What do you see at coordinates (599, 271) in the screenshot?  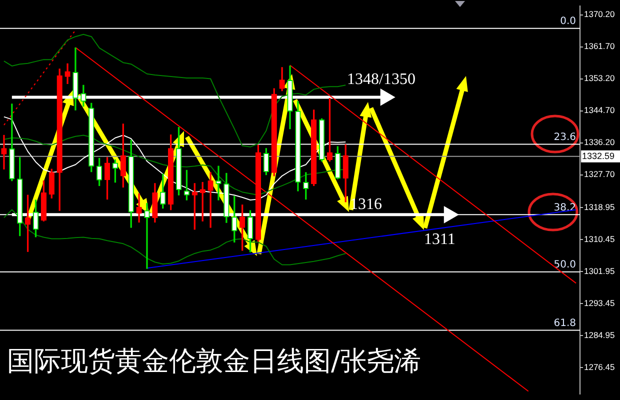 I see `y-tick-label: 1301.95` at bounding box center [599, 271].